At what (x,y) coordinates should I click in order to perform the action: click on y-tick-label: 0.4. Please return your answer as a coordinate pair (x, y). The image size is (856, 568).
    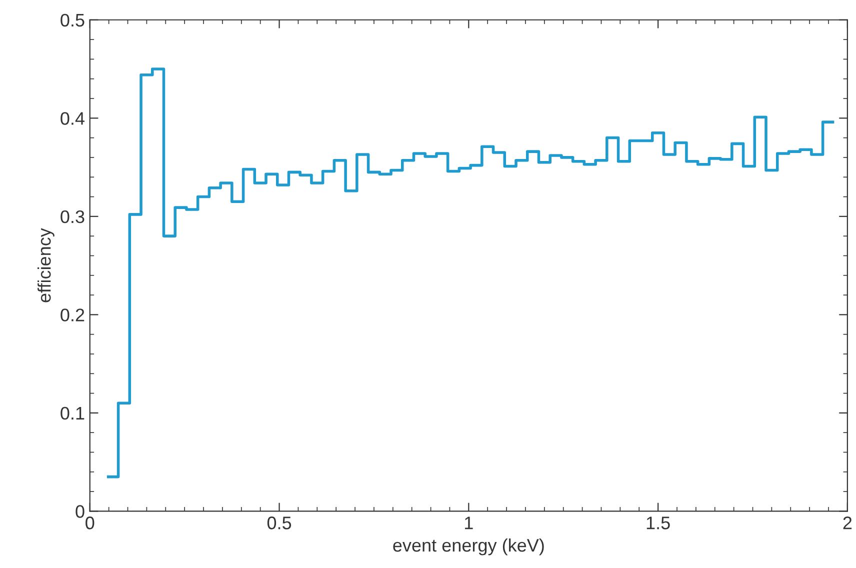
    Looking at the image, I should click on (72, 118).